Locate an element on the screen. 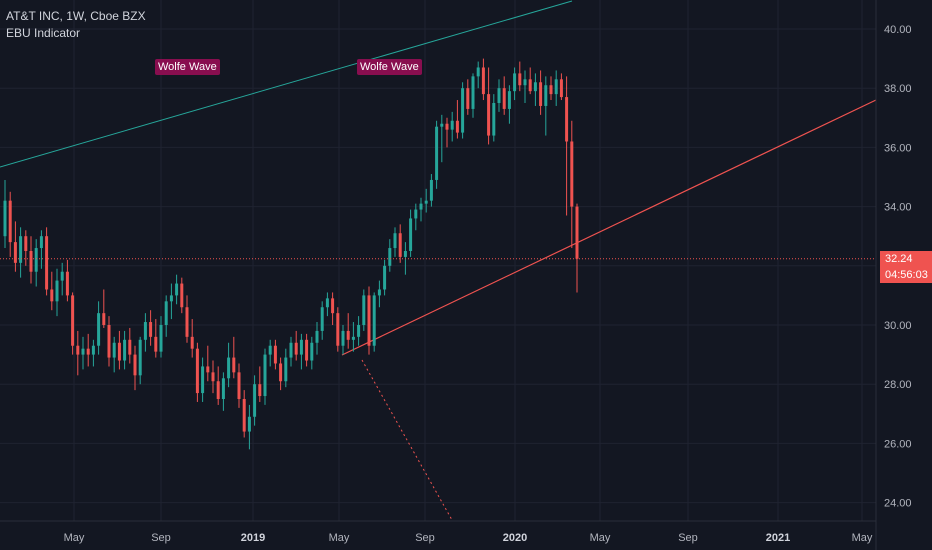 Image resolution: width=932 pixels, height=550 pixels. red-dotted-projection-line is located at coordinates (407, 440).